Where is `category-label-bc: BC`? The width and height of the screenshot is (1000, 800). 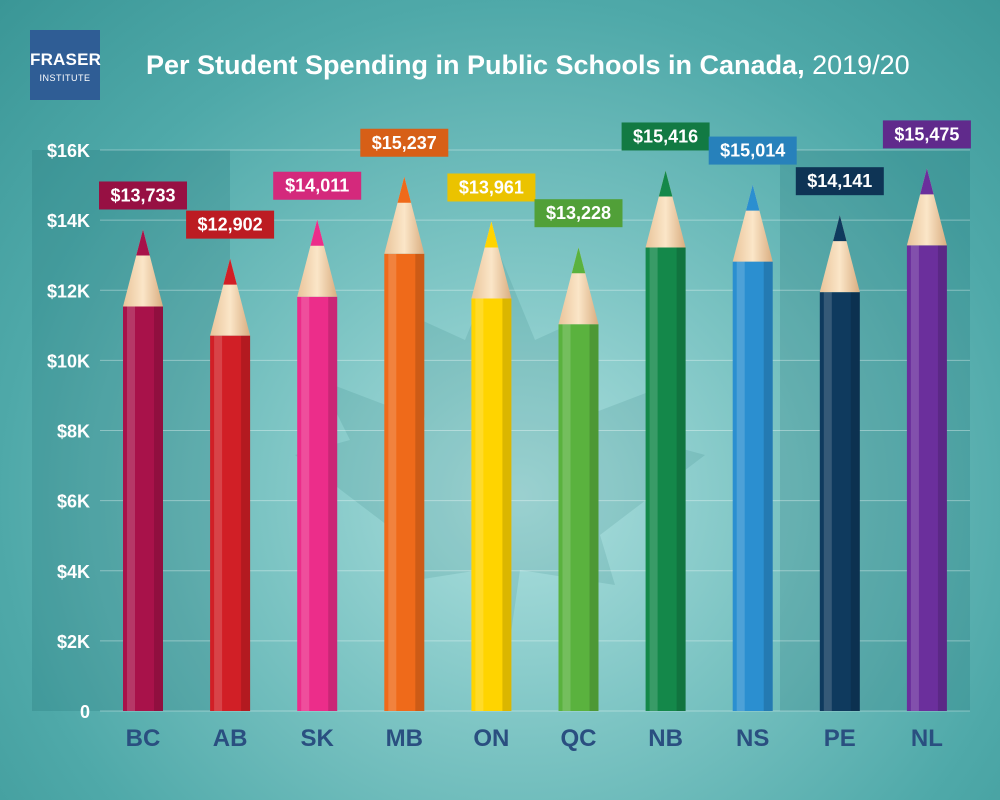
category-label-bc: BC is located at coordinates (143, 738).